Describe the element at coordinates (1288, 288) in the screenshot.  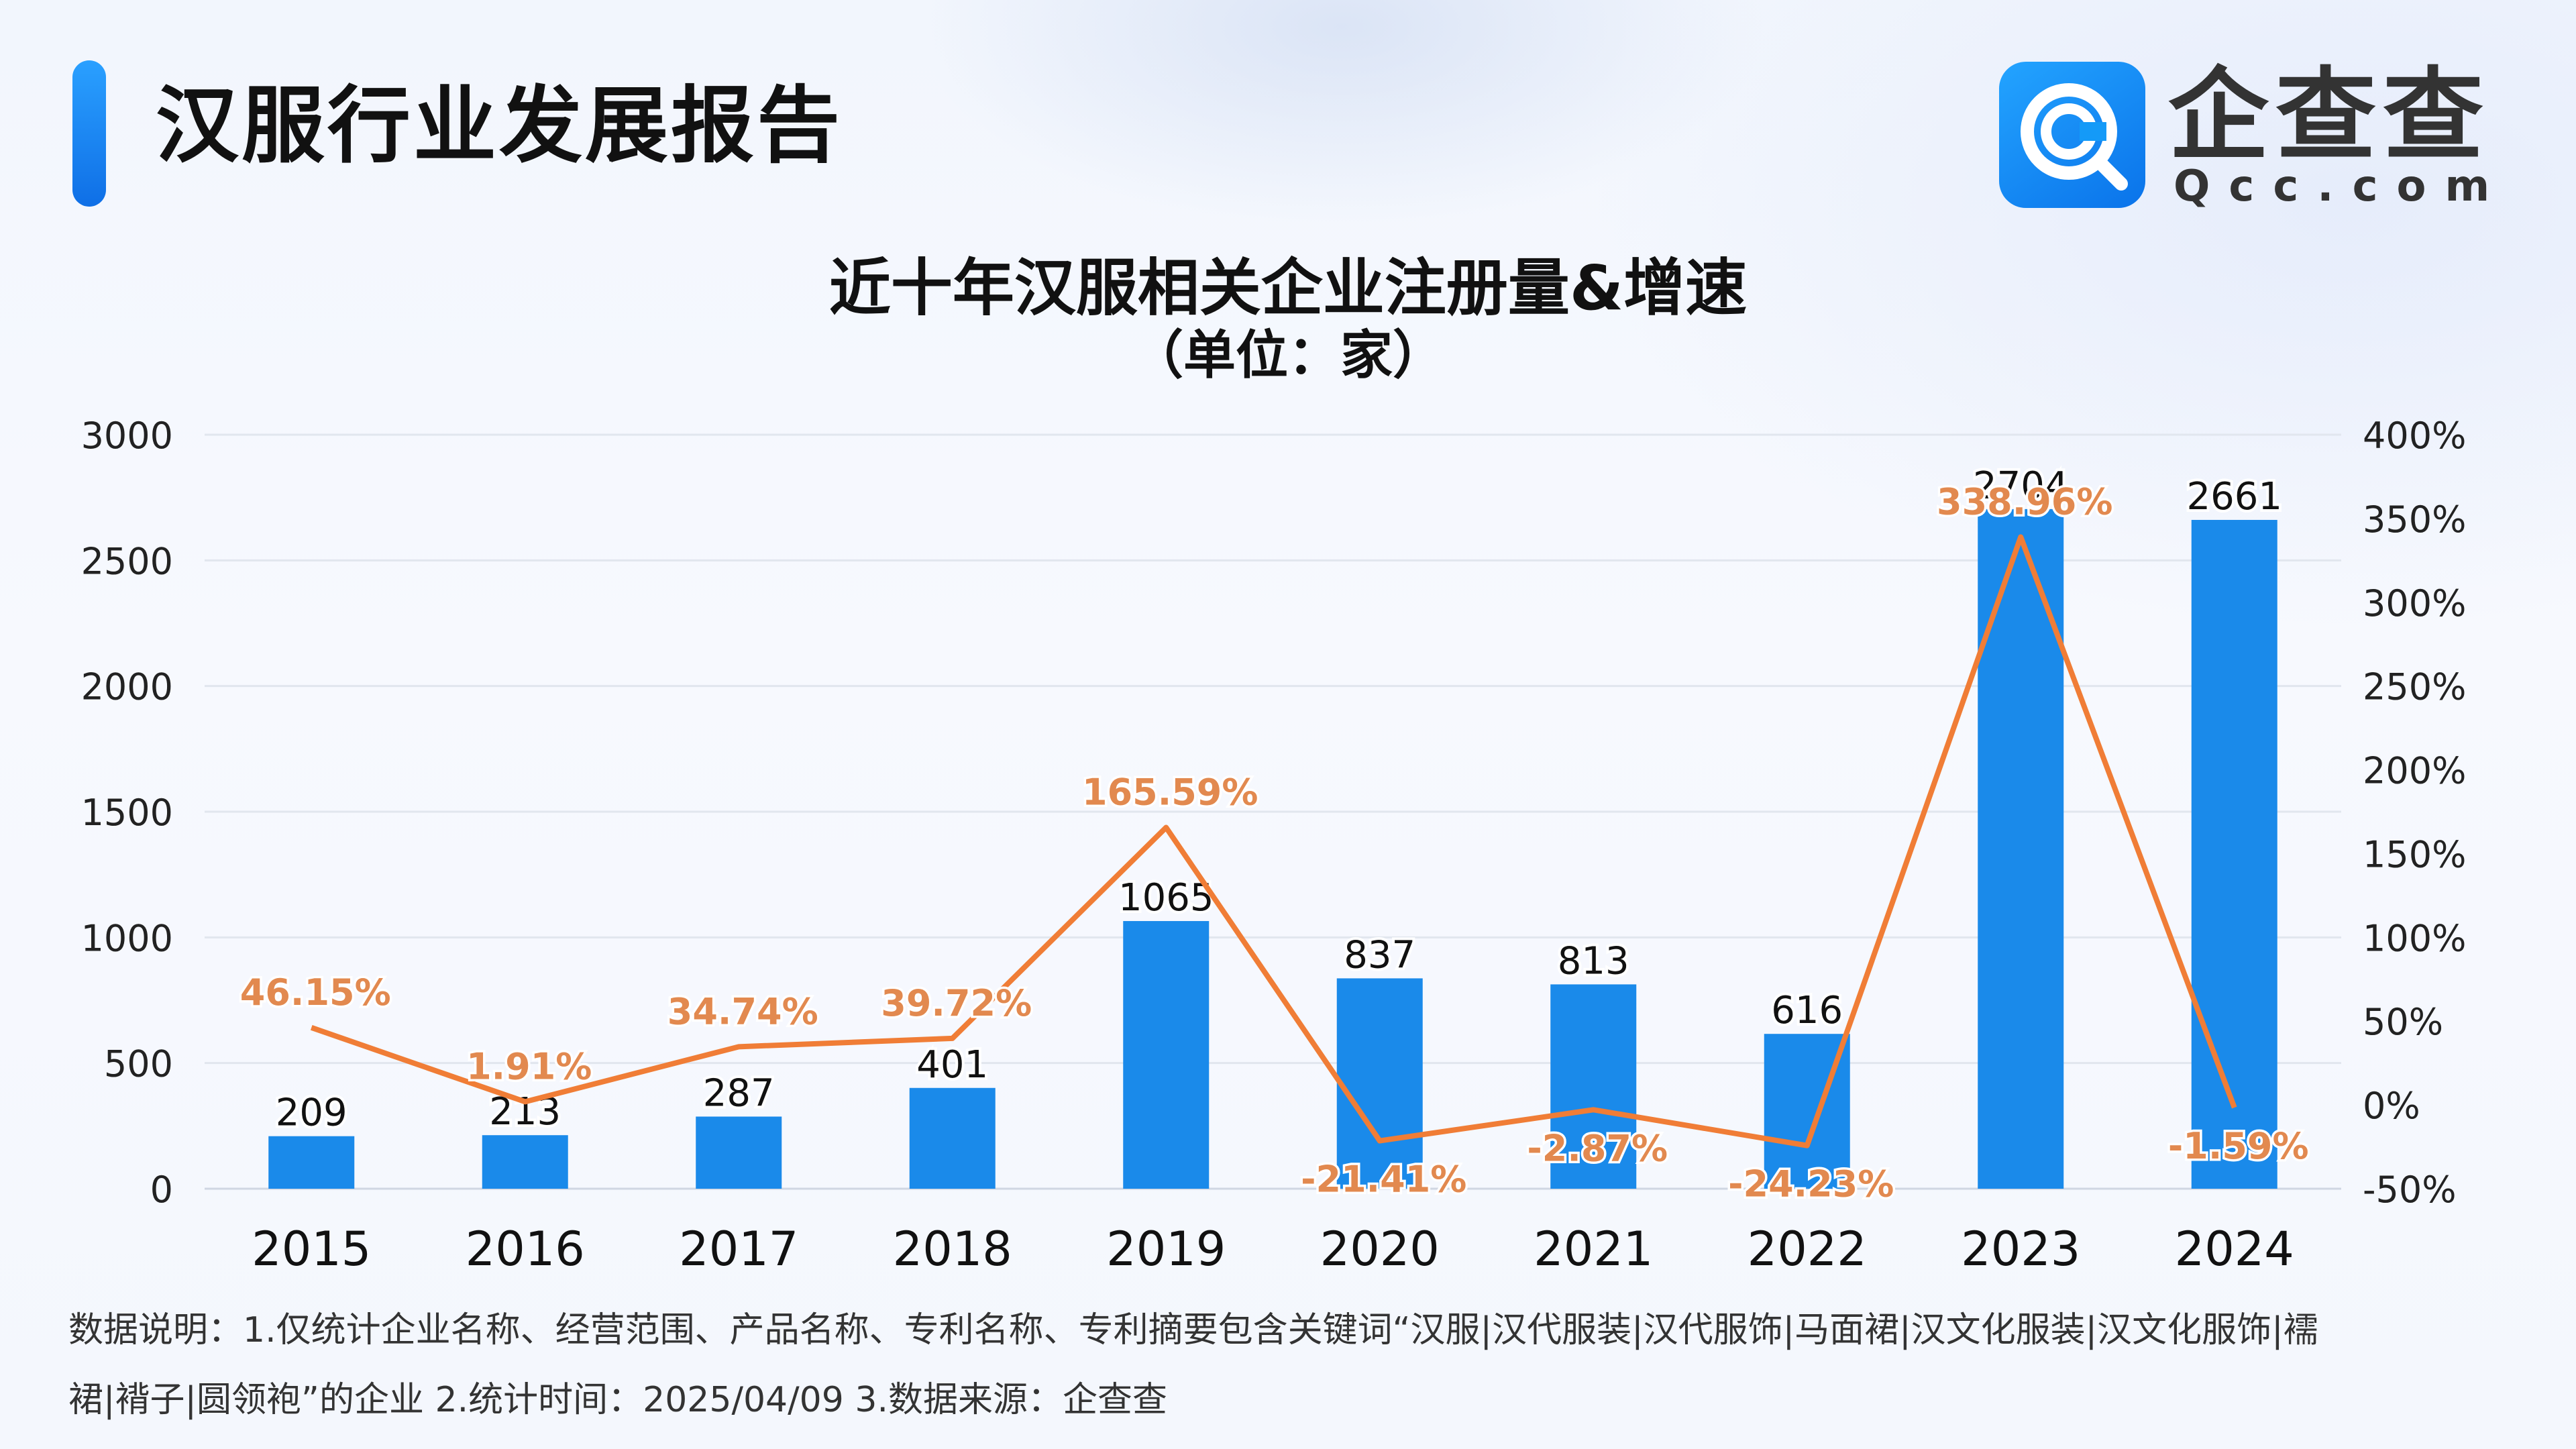
I see `chart-title: 近十年汉服相关企业注册量&增速` at that location.